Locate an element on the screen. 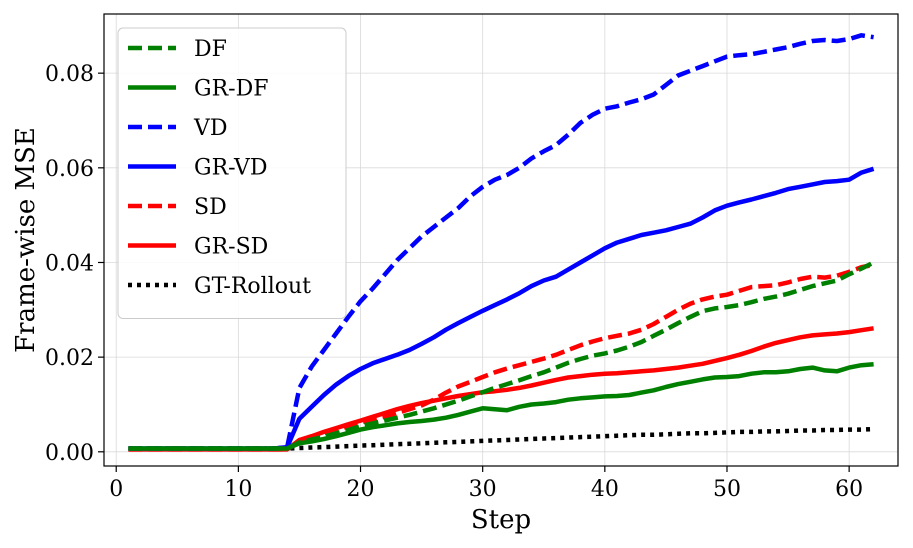 This screenshot has width=913, height=548. y-tick-label: 0.06 is located at coordinates (69, 169).